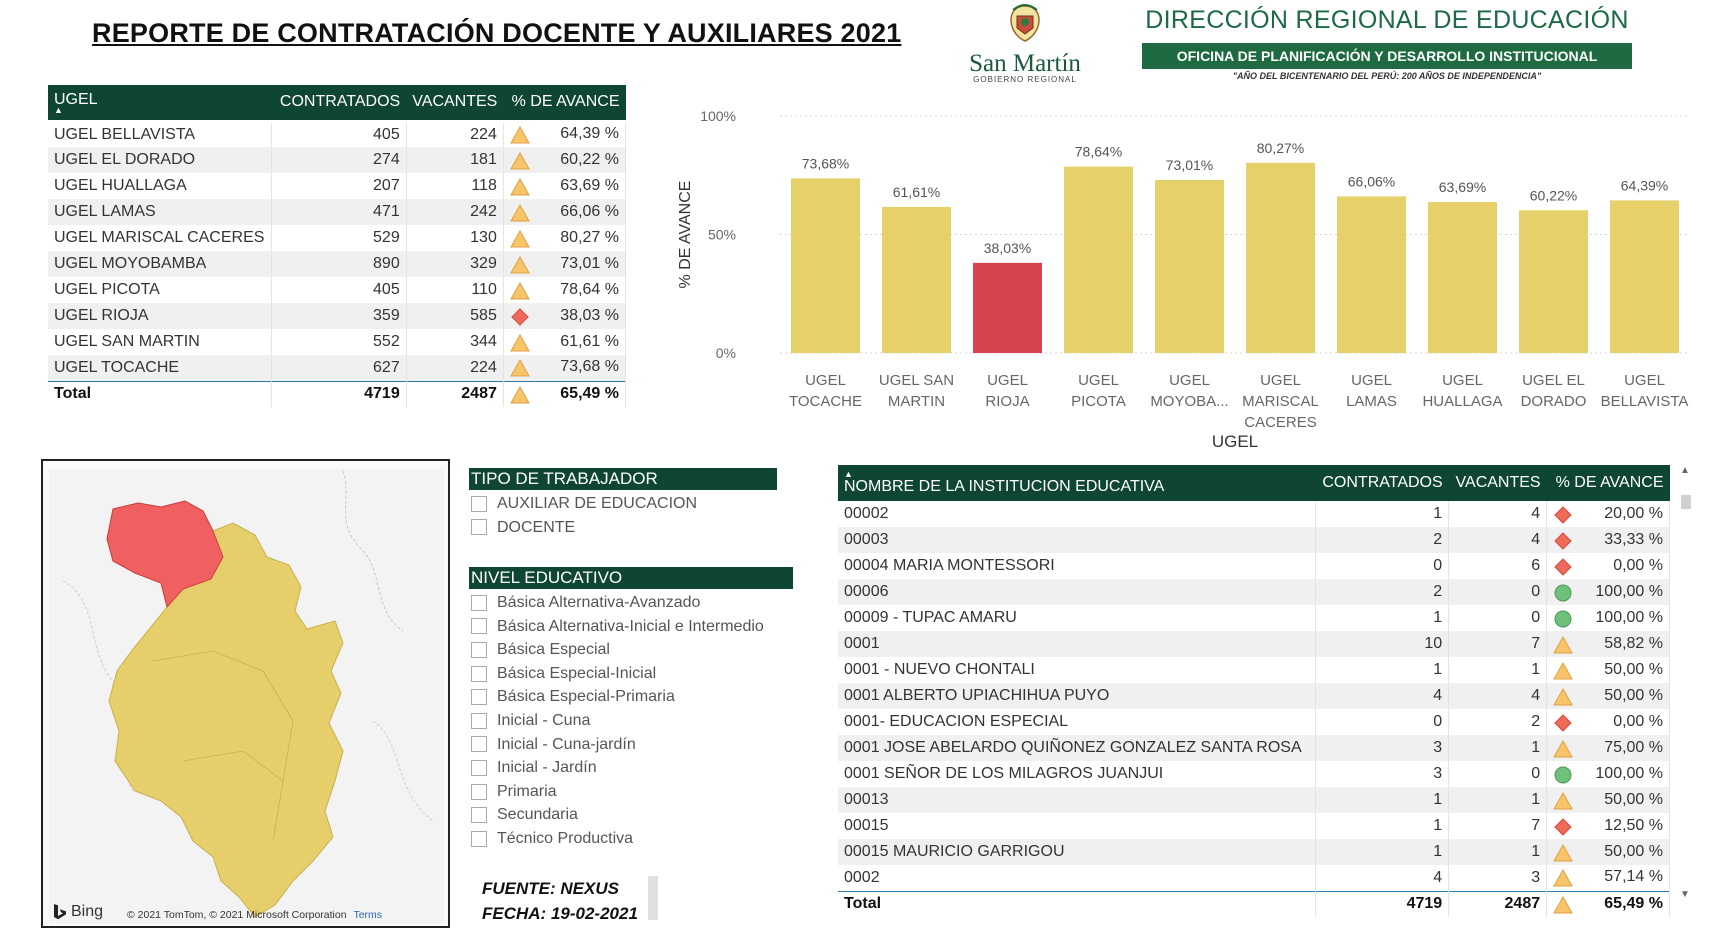 The height and width of the screenshot is (935, 1731). I want to click on map-canvas, so click(246, 694).